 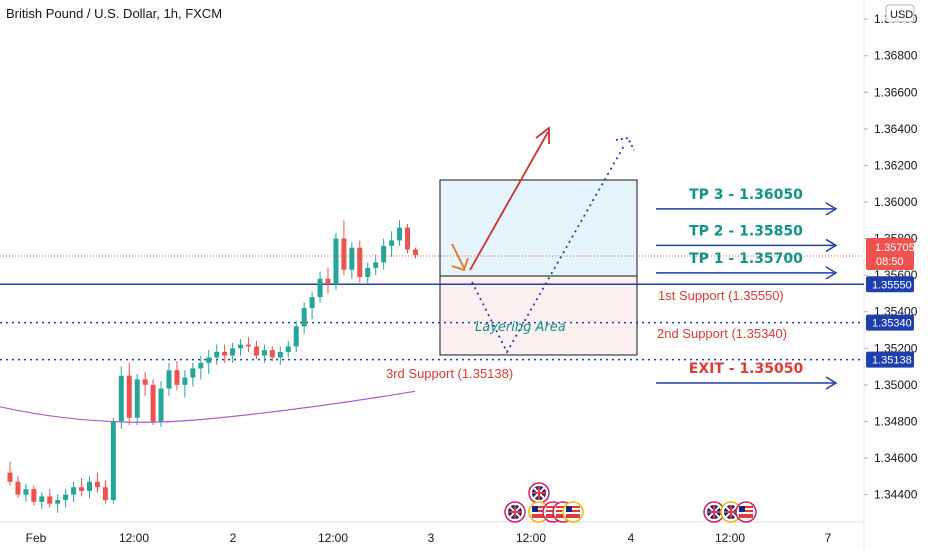 I want to click on currency-badge: USD, so click(x=900, y=13).